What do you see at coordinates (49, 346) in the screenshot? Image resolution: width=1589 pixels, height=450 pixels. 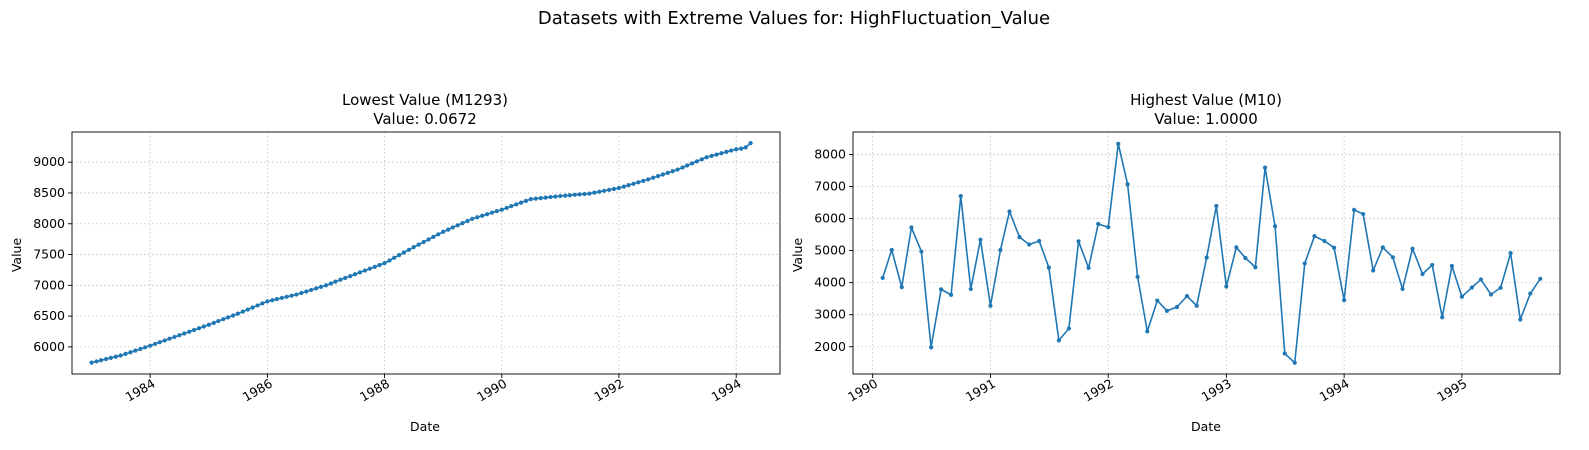 I see `y-tick-label: 6000` at bounding box center [49, 346].